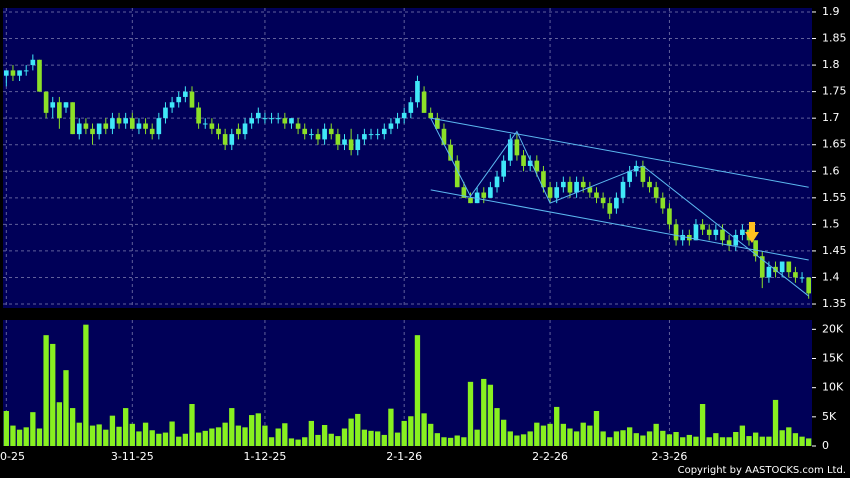 This screenshot has width=850, height=478. I want to click on copyright: Copyright by AASTOCKS.com Ltd., so click(762, 470).